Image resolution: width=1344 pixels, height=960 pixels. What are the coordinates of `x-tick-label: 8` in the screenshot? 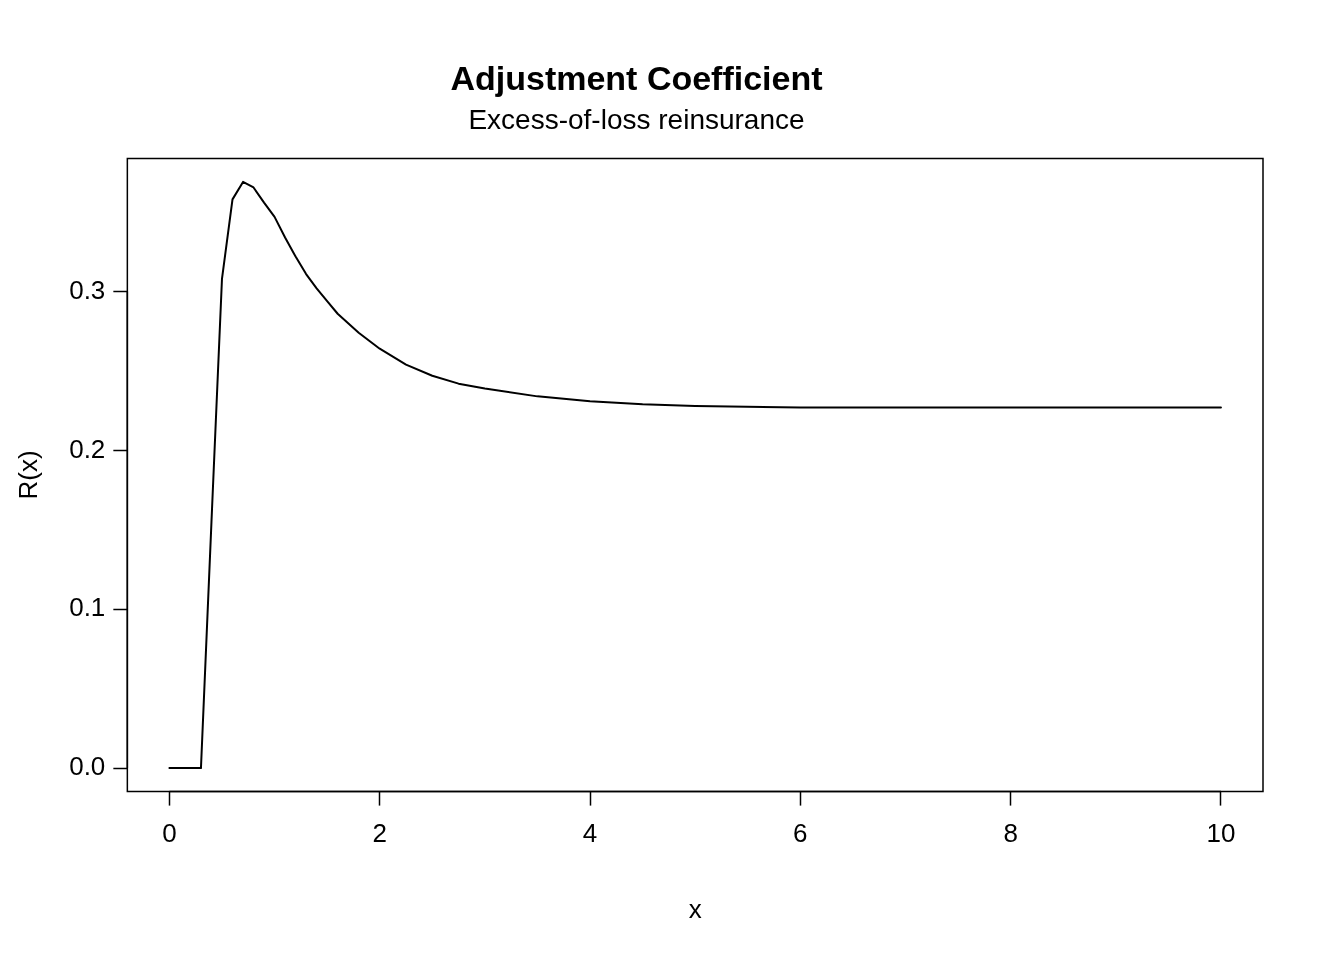 It's located at (1010, 833).